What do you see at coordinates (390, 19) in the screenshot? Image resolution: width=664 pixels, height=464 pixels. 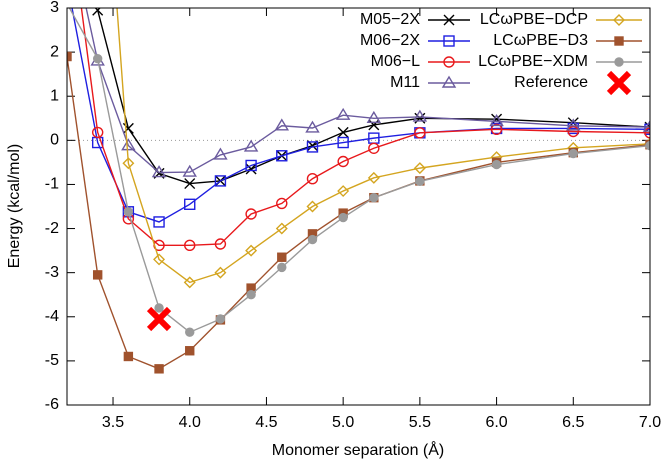 I see `legend-label: M05−2X` at bounding box center [390, 19].